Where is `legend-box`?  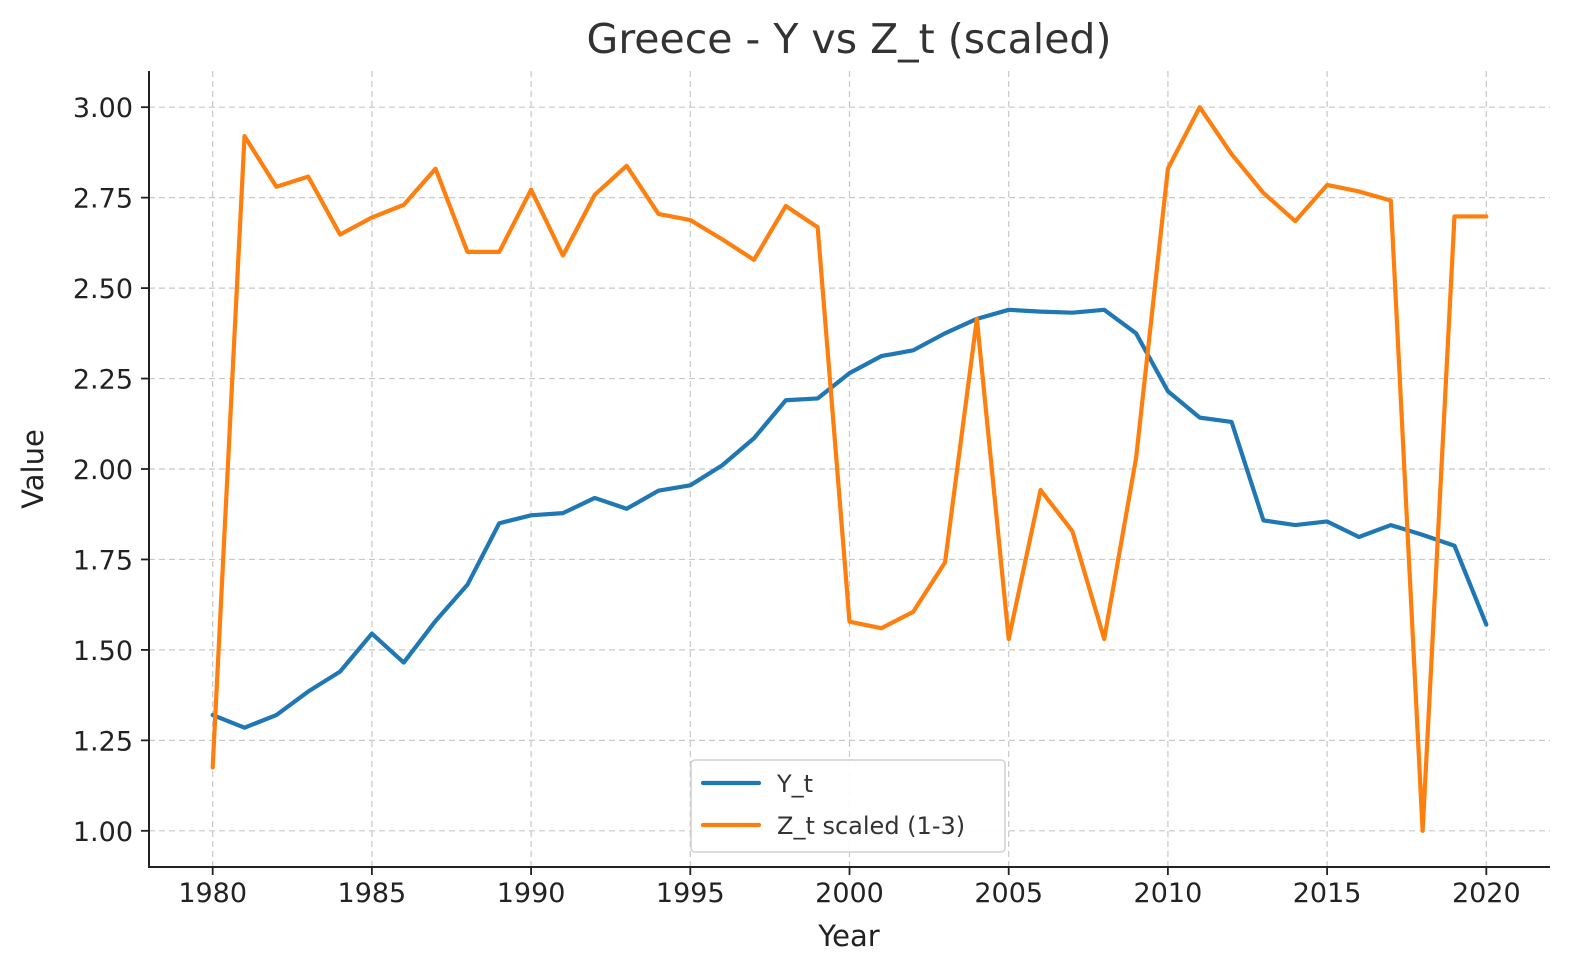 legend-box is located at coordinates (848, 806).